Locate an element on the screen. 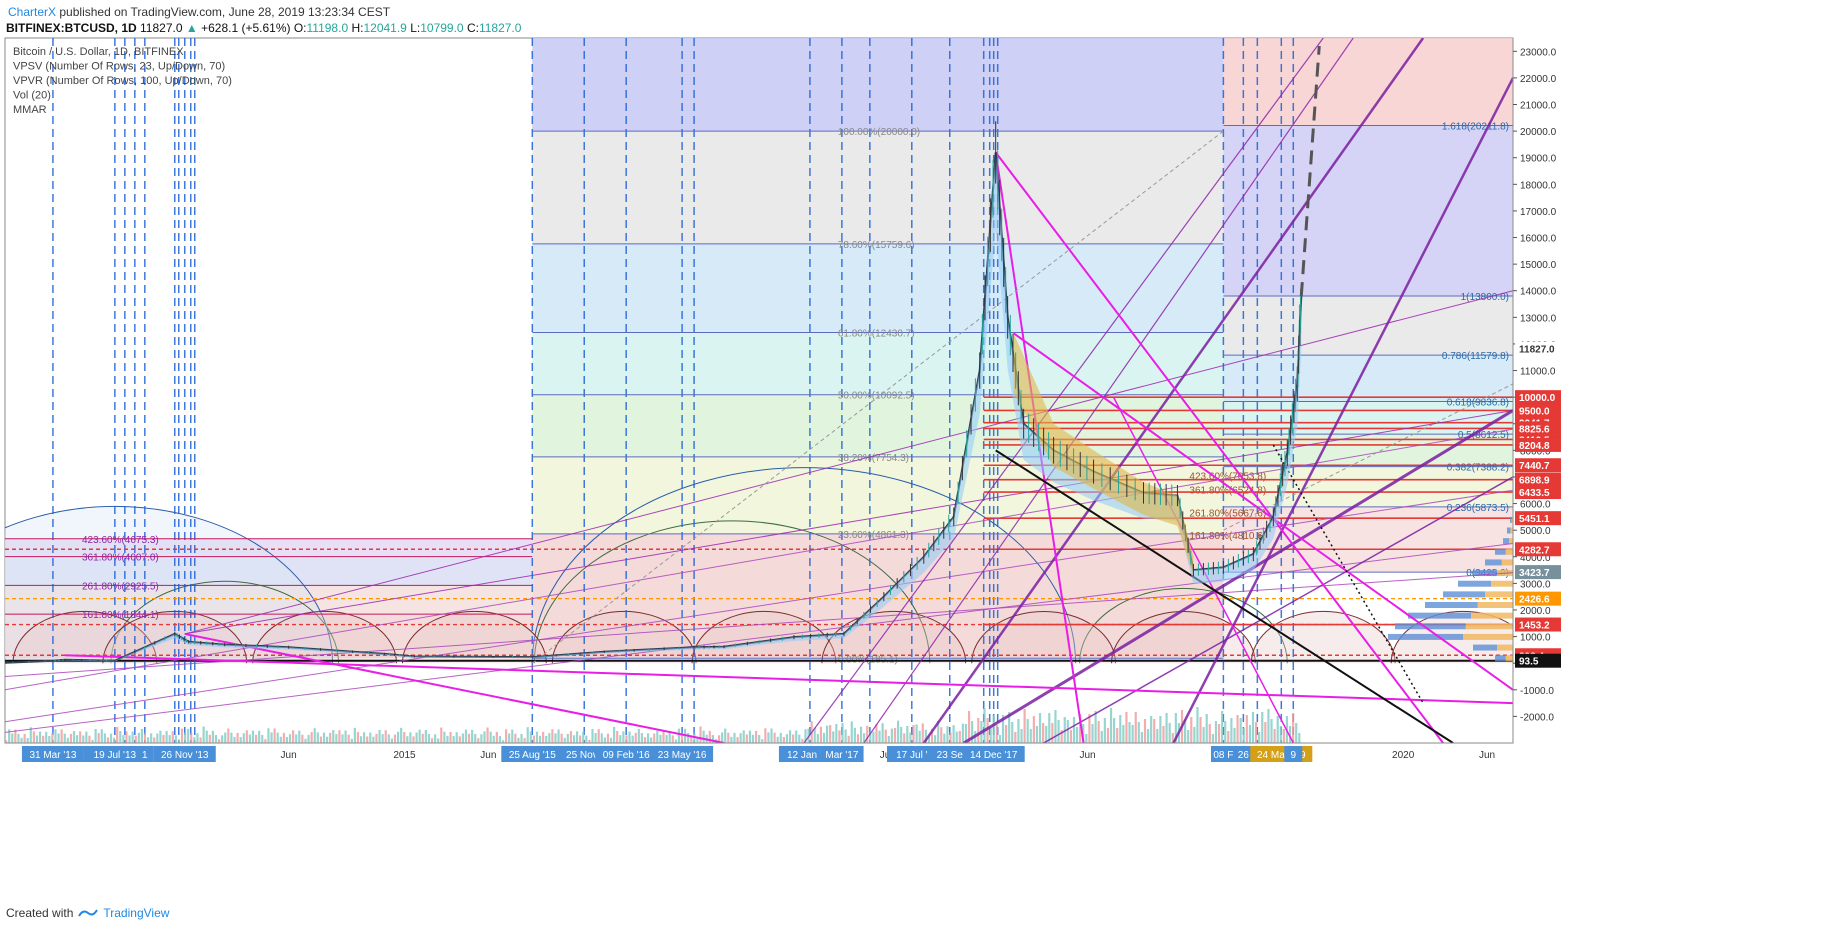  black-trend-line is located at coordinates (1224, 596).